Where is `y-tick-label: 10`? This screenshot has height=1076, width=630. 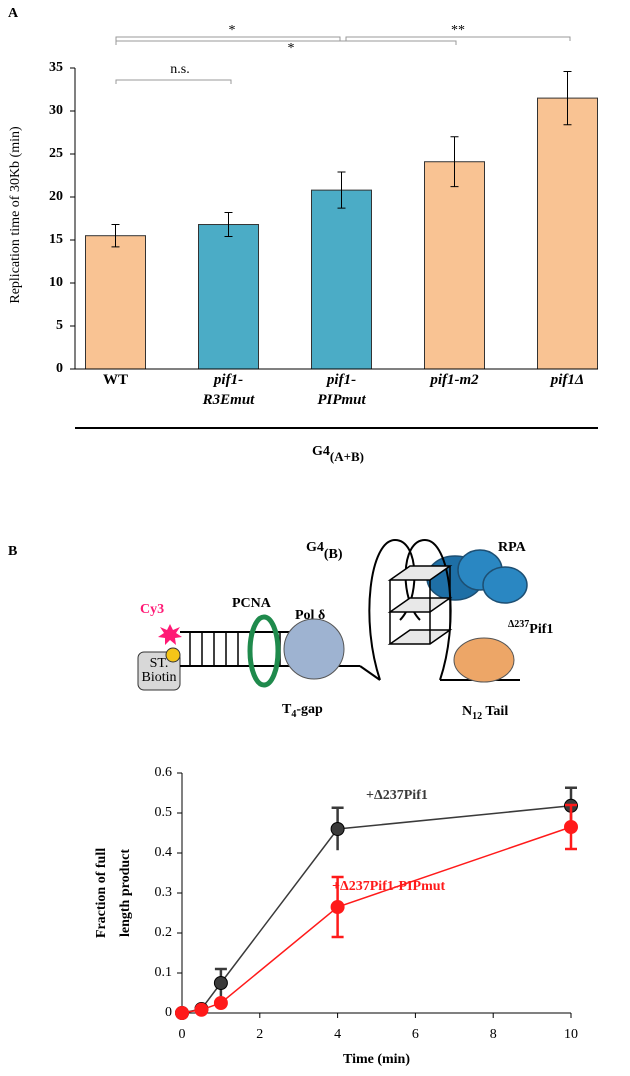
y-tick-label: 10 is located at coordinates (56, 282).